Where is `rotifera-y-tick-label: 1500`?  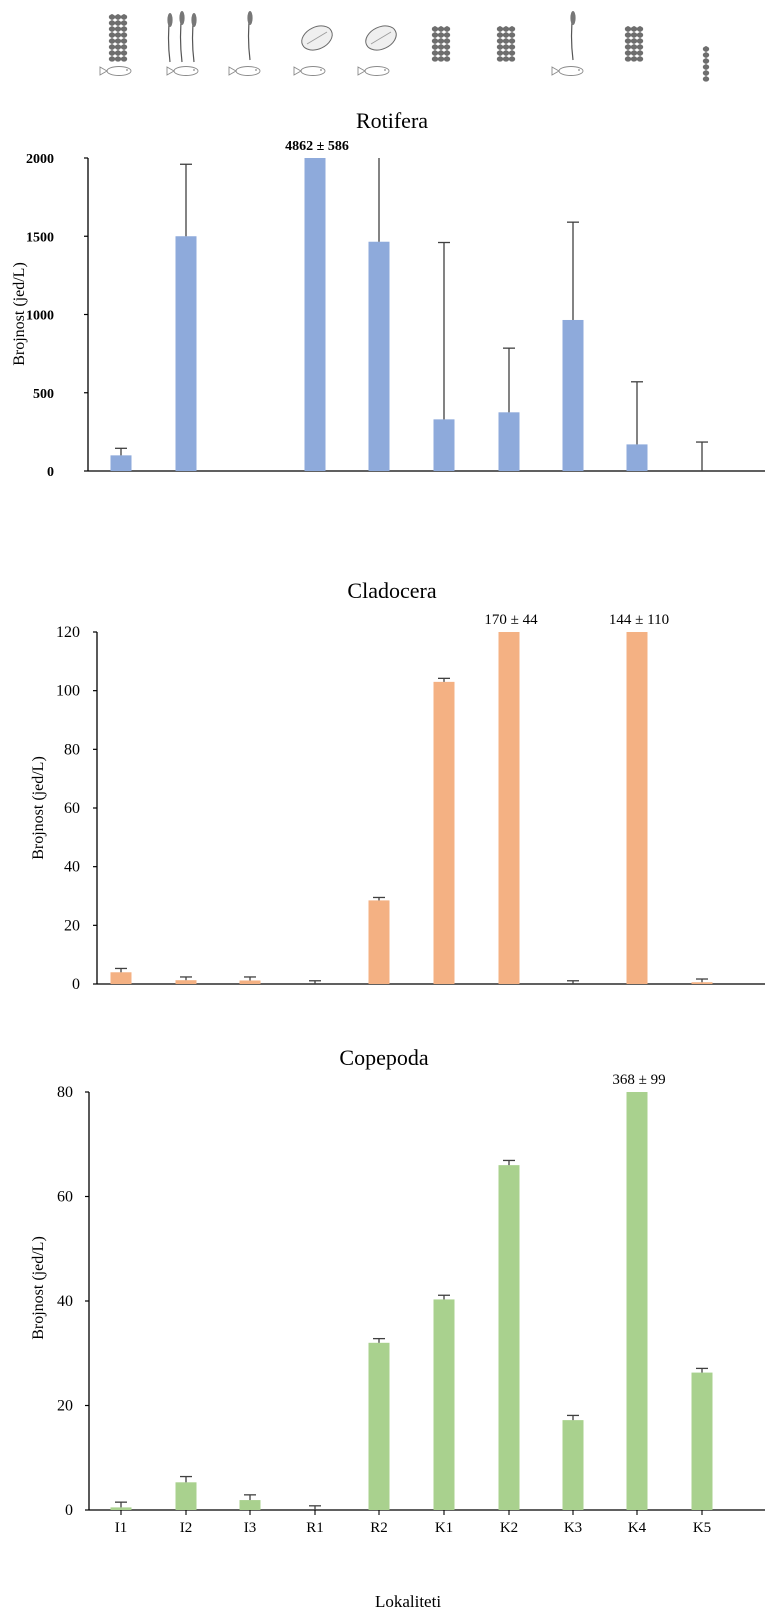 rotifera-y-tick-label: 1500 is located at coordinates (40, 237).